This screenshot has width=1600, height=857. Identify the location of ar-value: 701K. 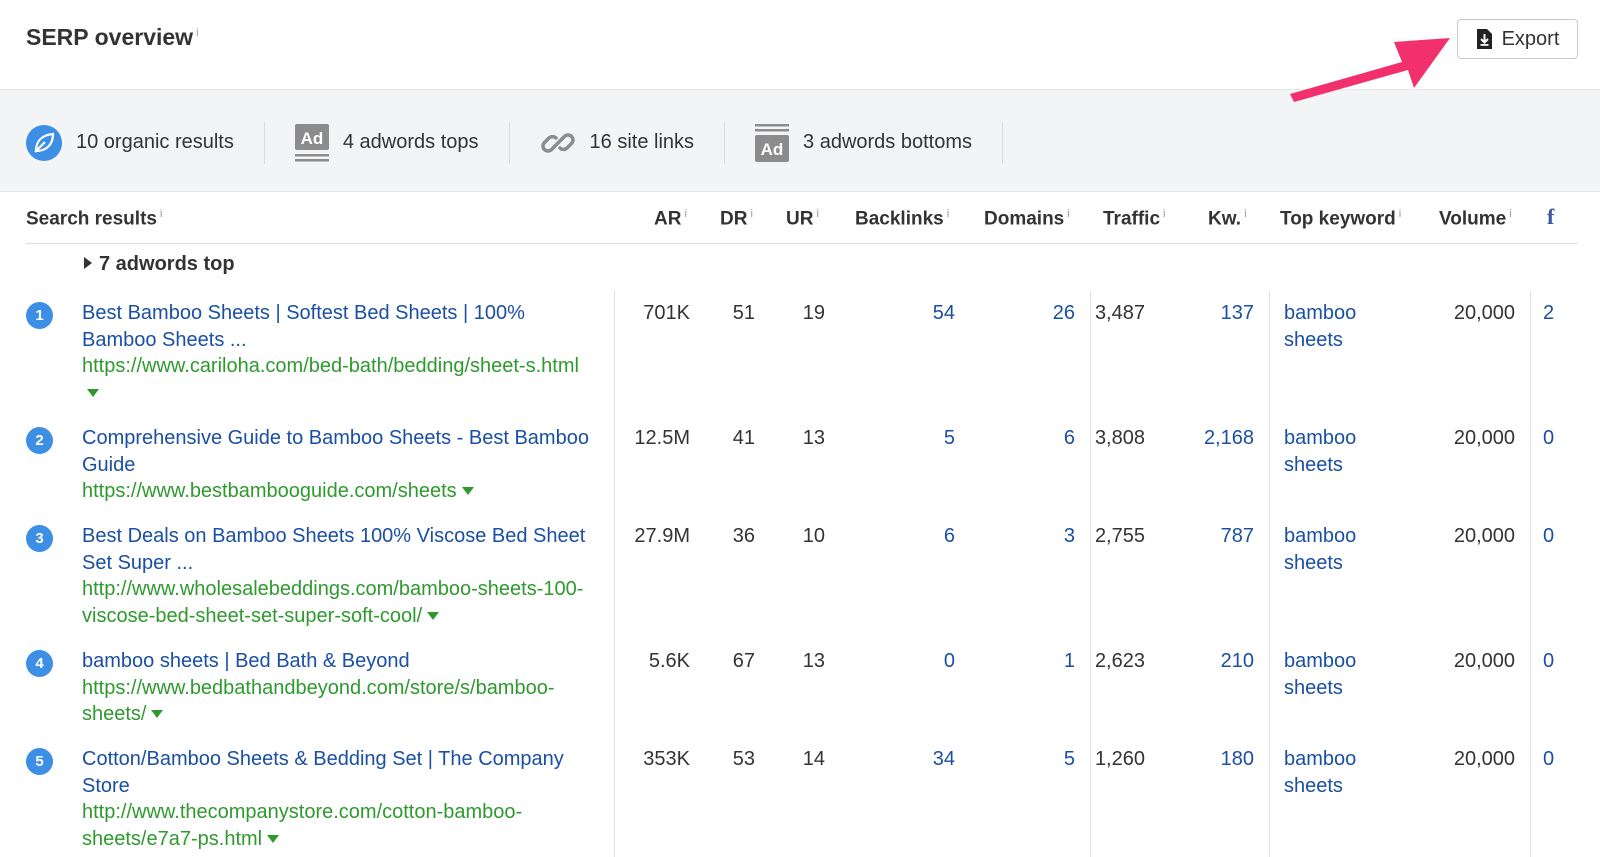
(666, 313).